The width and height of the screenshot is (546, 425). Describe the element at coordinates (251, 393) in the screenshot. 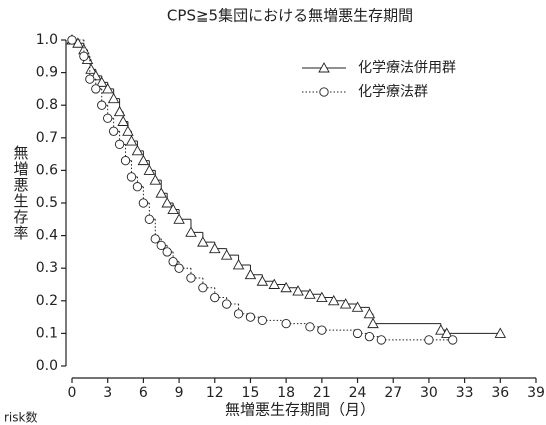

I see `x-tick-label: 15` at that location.